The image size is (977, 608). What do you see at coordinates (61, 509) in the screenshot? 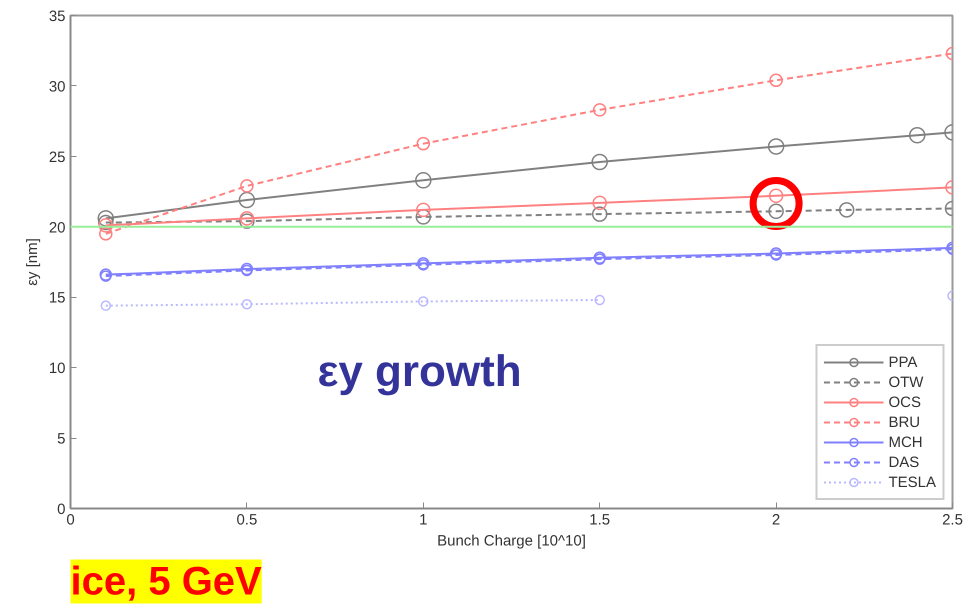
I see `y-tick-label: 0` at bounding box center [61, 509].